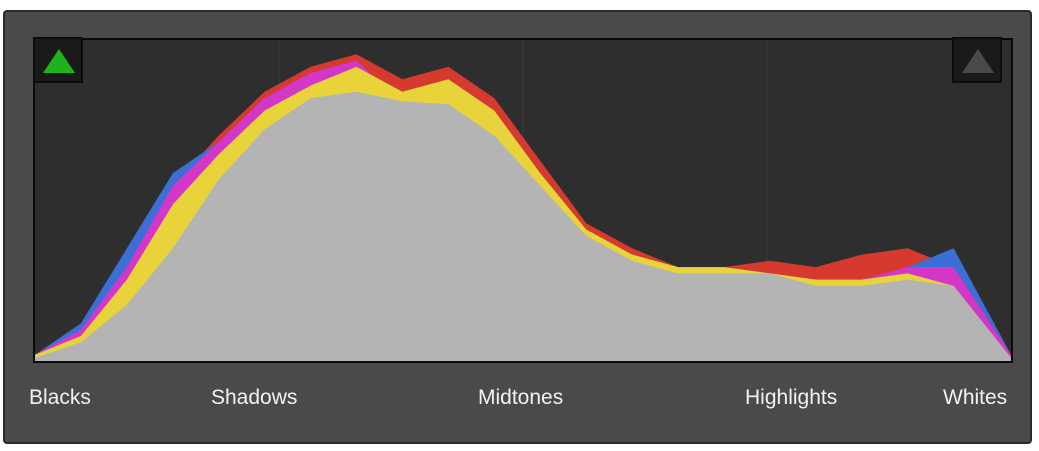 The height and width of the screenshot is (451, 1039). I want to click on label-blacks: Blacks, so click(60, 397).